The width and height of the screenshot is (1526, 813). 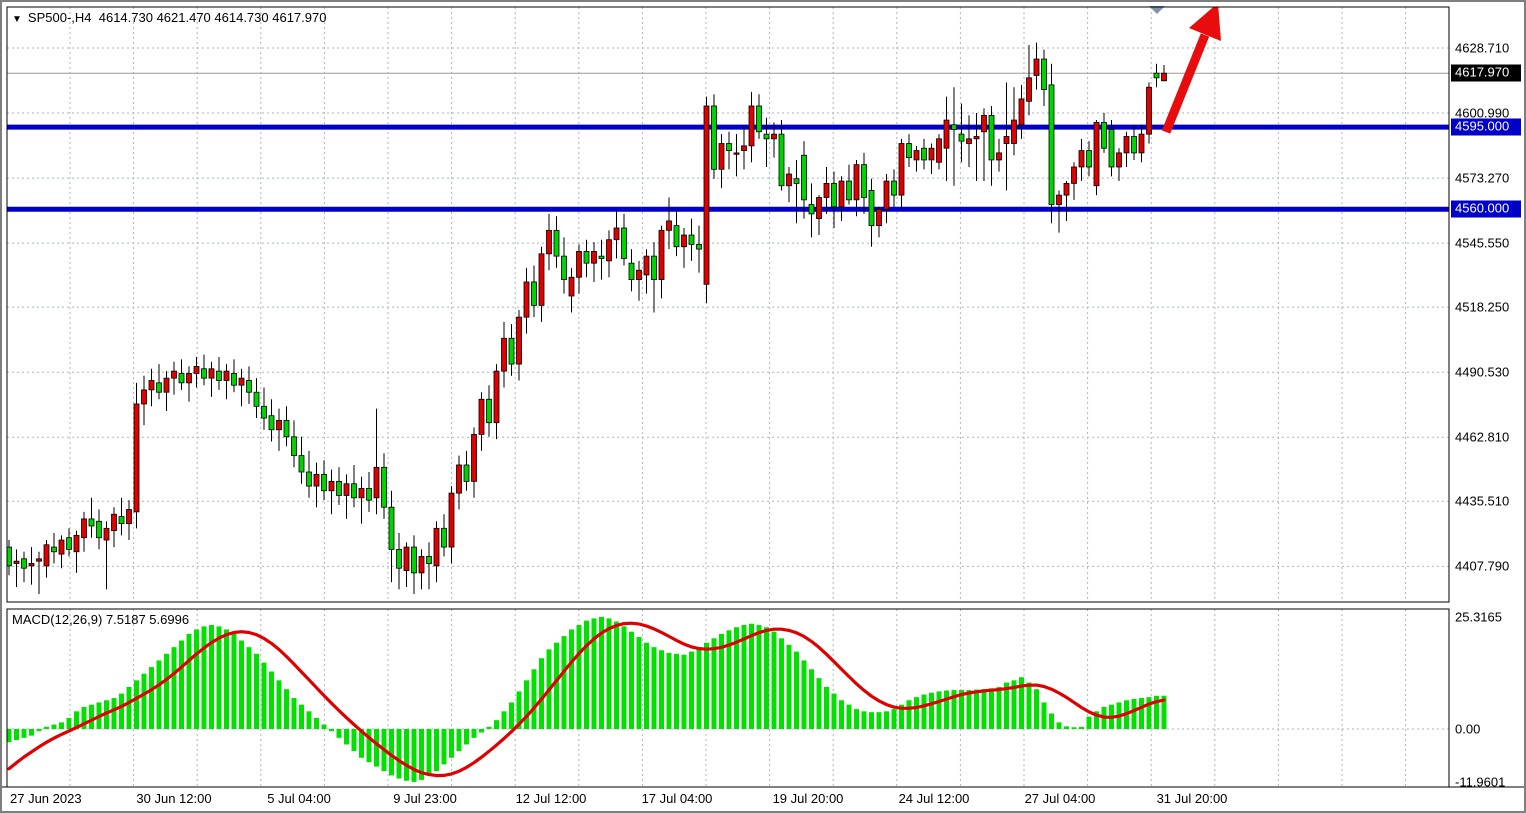 What do you see at coordinates (1185, 83) in the screenshot?
I see `trend-arrow-shaft` at bounding box center [1185, 83].